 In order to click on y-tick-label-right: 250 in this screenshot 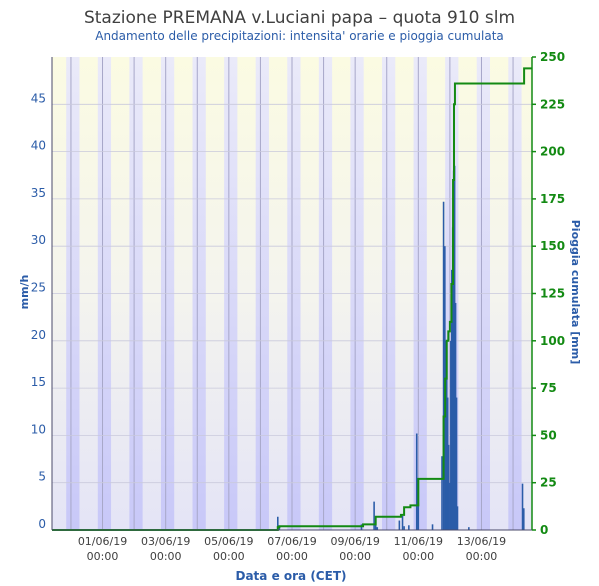, I will do `click(552, 57)`.